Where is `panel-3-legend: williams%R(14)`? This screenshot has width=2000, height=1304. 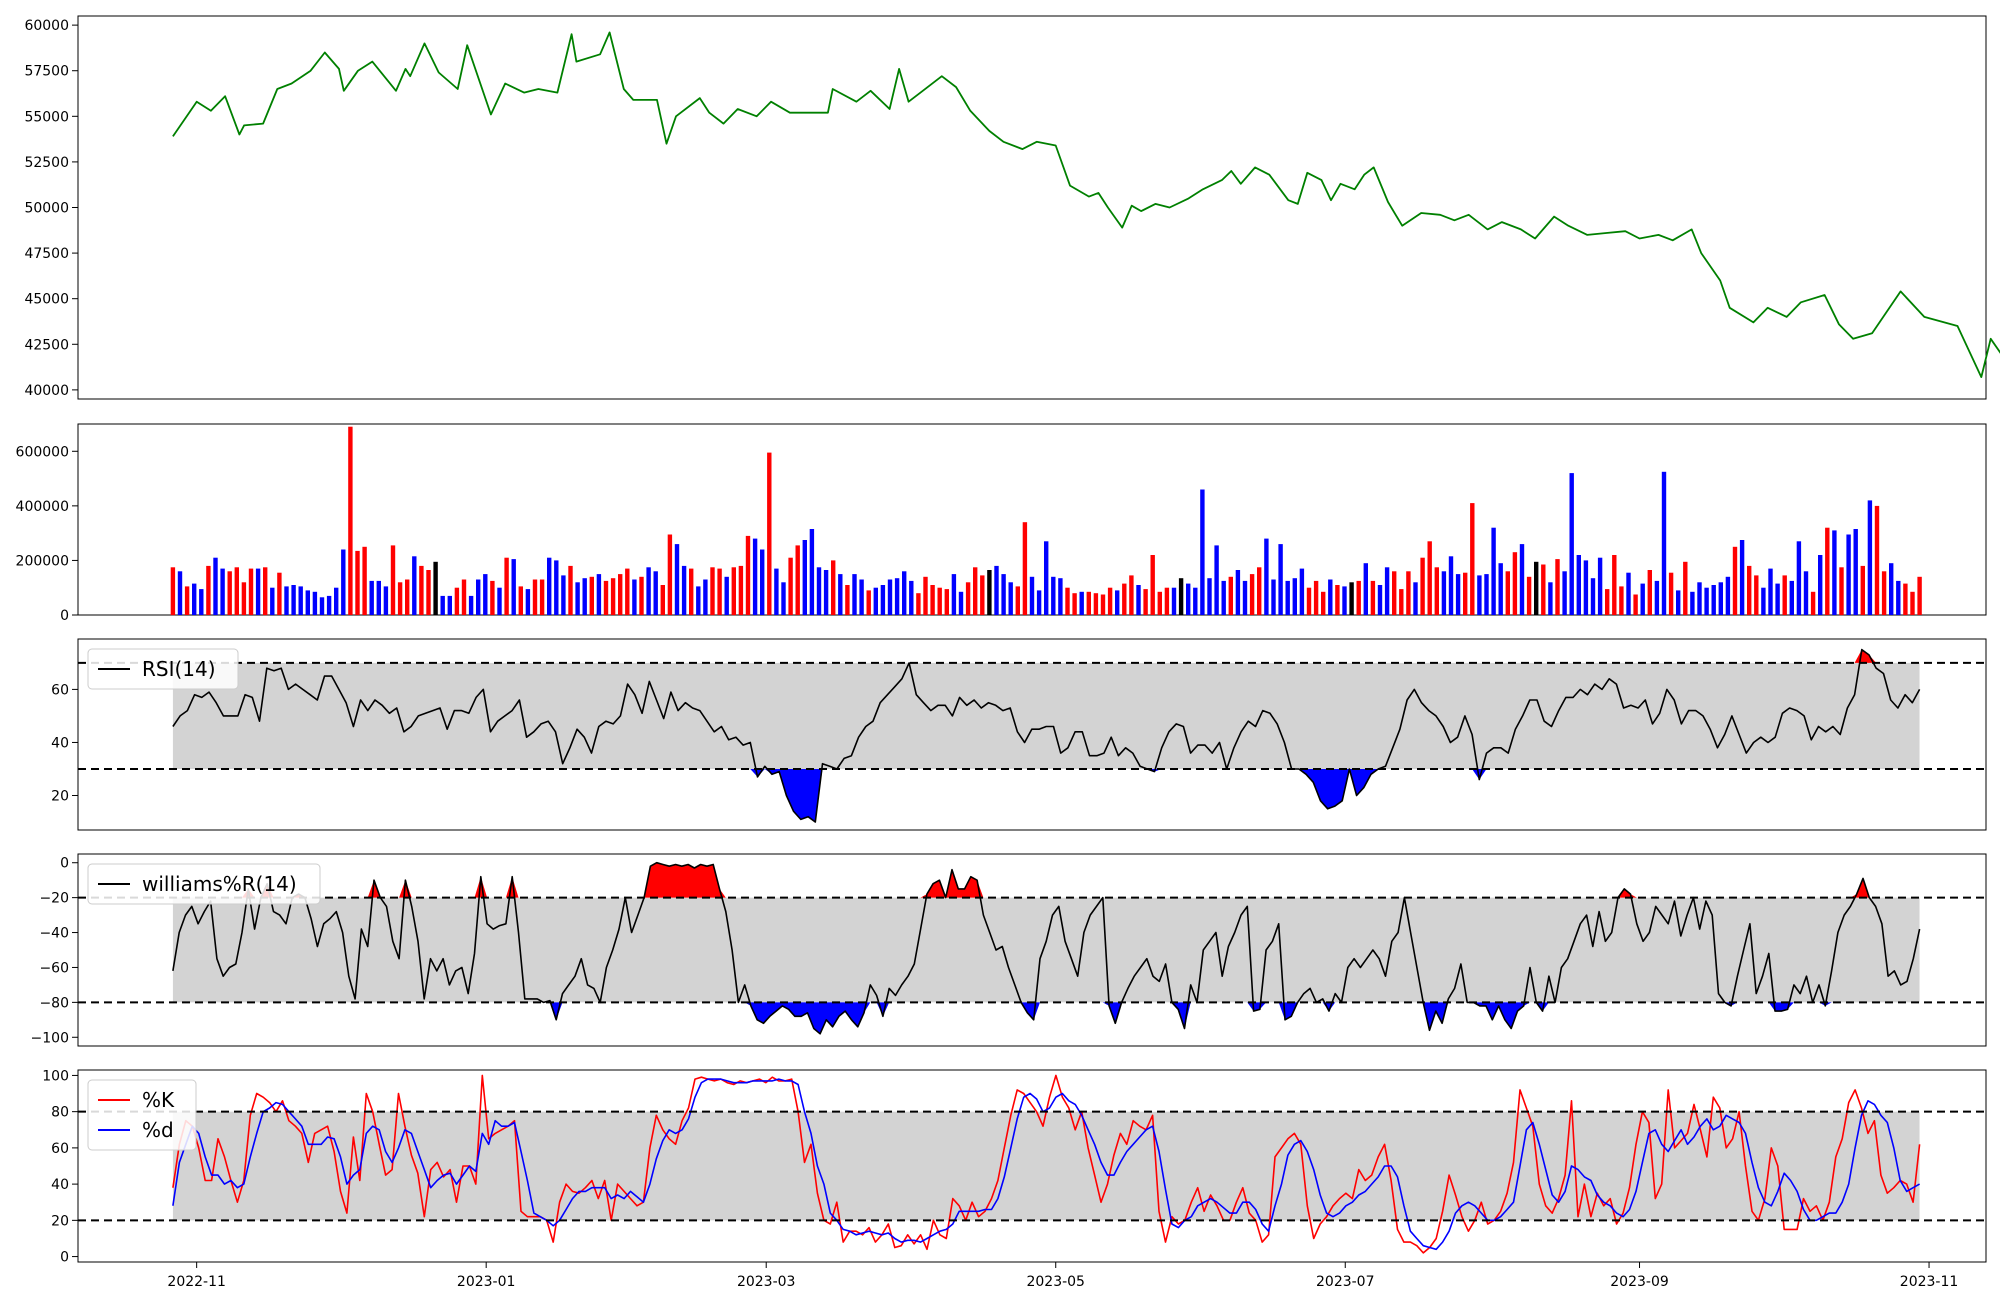 panel-3-legend: williams%R(14) is located at coordinates (204, 884).